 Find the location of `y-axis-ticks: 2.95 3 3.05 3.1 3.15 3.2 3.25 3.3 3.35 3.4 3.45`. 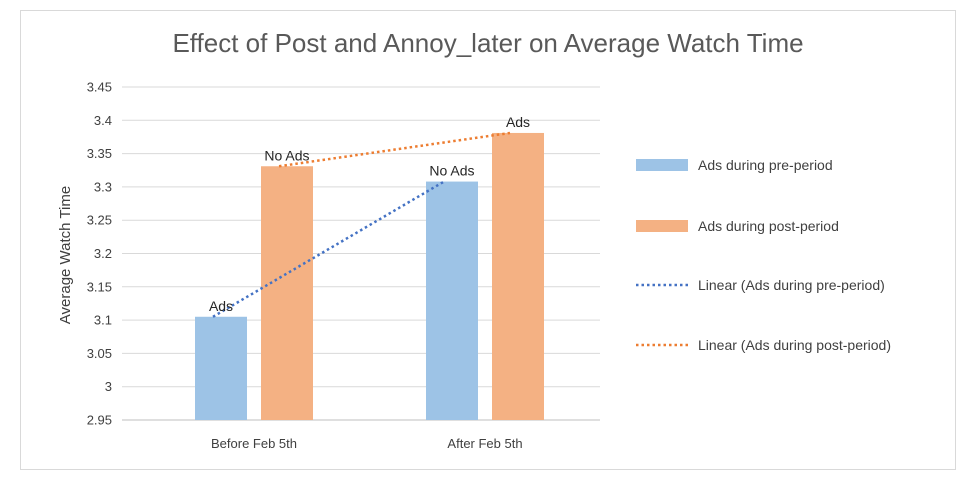

y-axis-ticks: 2.95 3 3.05 3.1 3.15 3.2 3.25 3.3 3.35 3.4 3.45 is located at coordinates (99, 254).